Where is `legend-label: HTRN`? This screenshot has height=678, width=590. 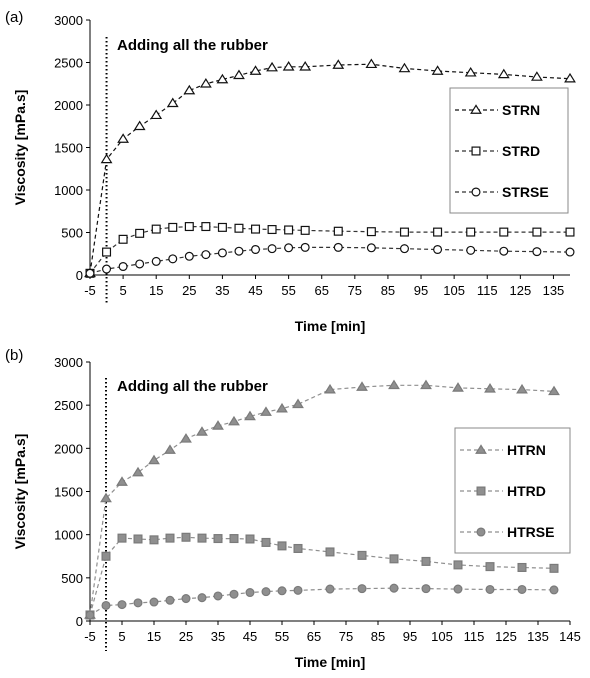 legend-label: HTRN is located at coordinates (526, 450).